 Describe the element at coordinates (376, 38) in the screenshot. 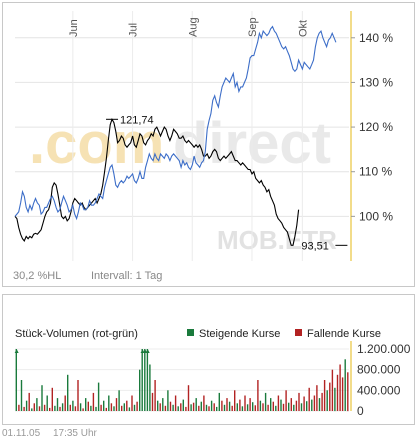

I see `y-tick-label: 140 %` at that location.